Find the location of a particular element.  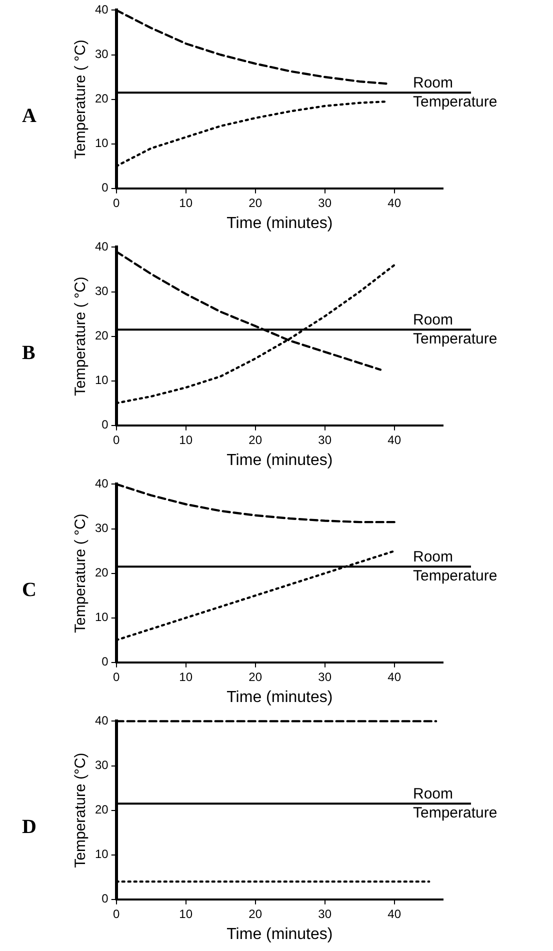

text: B is located at coordinates (29, 353).